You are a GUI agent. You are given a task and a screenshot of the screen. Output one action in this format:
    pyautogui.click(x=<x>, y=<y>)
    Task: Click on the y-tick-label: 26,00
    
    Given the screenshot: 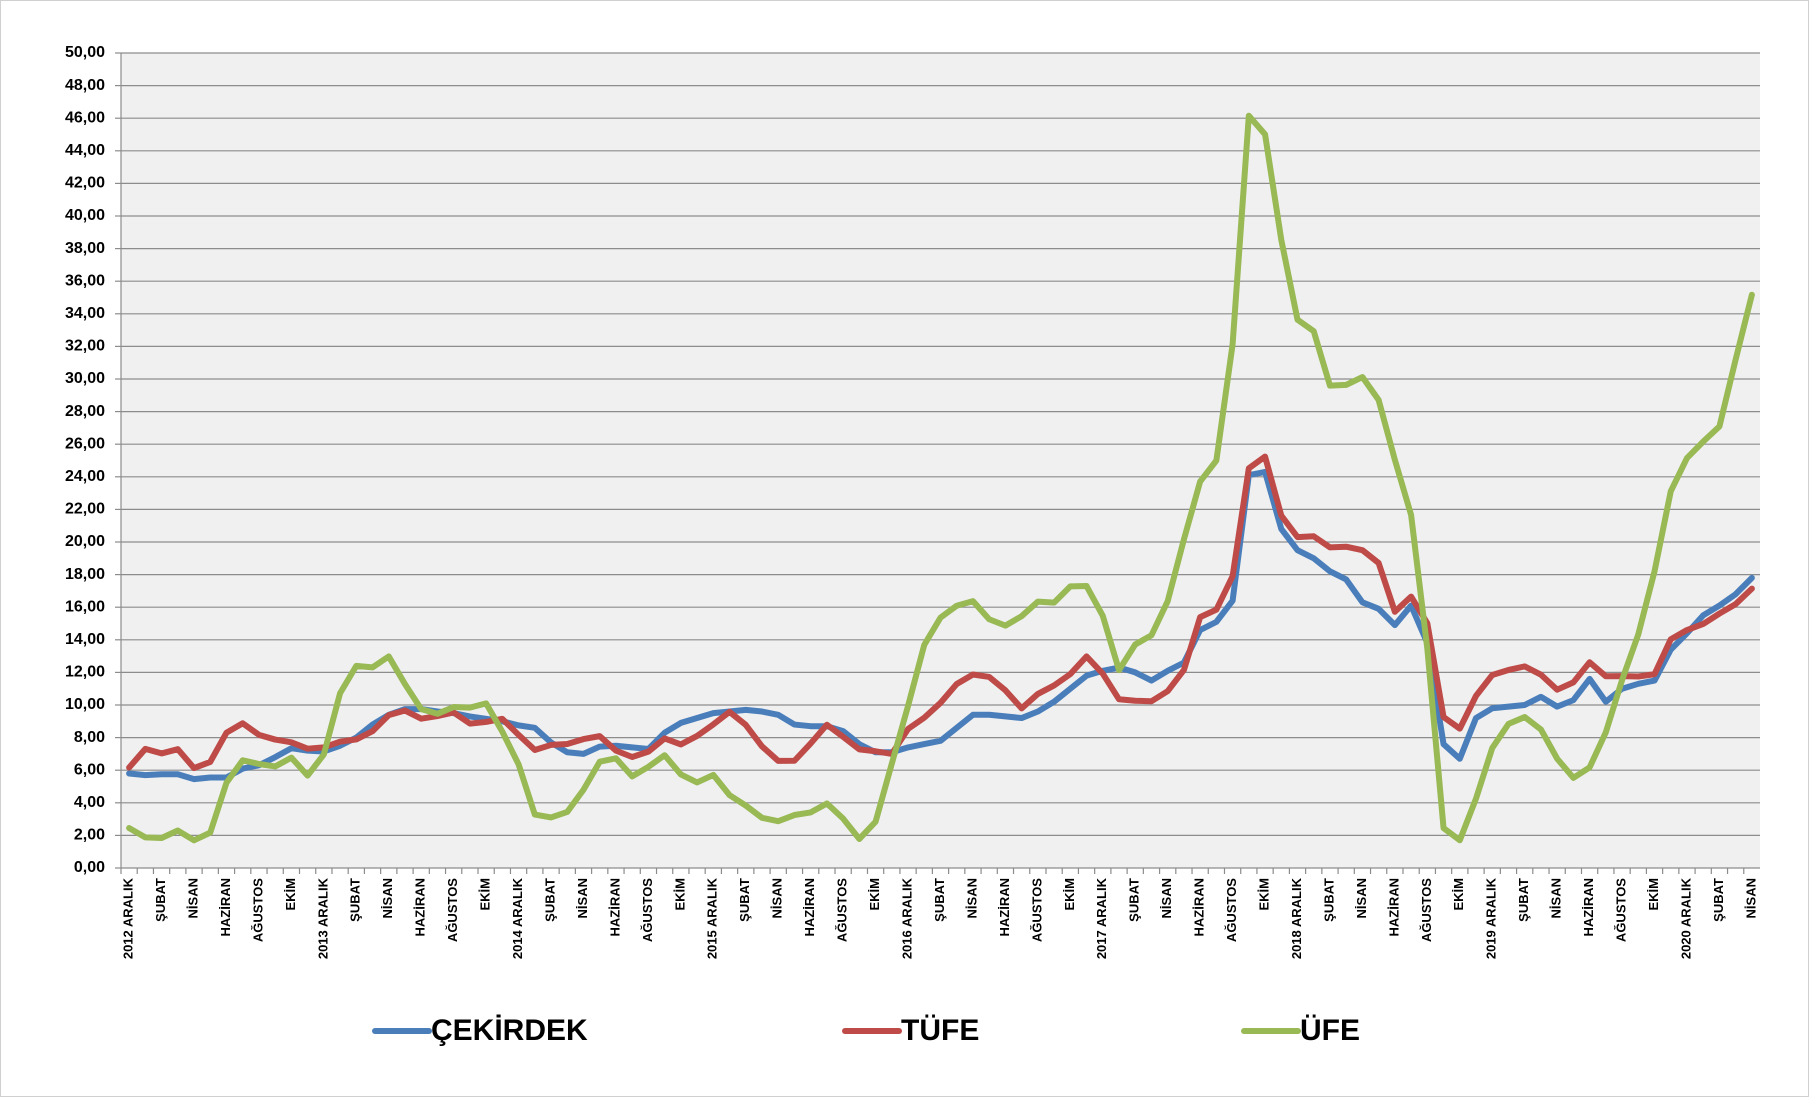 What is the action you would take?
    pyautogui.click(x=85, y=443)
    